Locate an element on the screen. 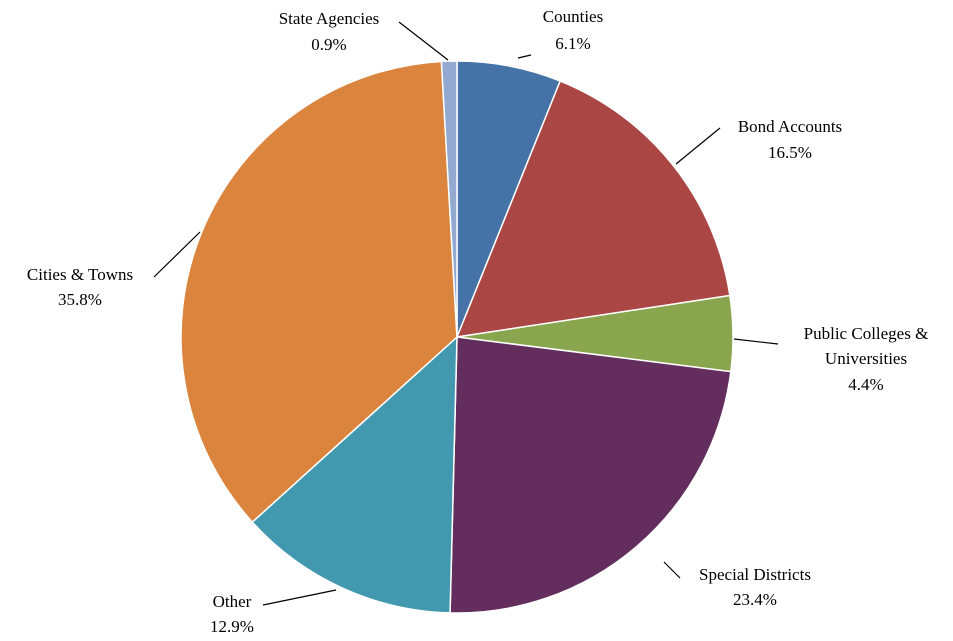  slice-percent-label: 12.9% is located at coordinates (232, 626).